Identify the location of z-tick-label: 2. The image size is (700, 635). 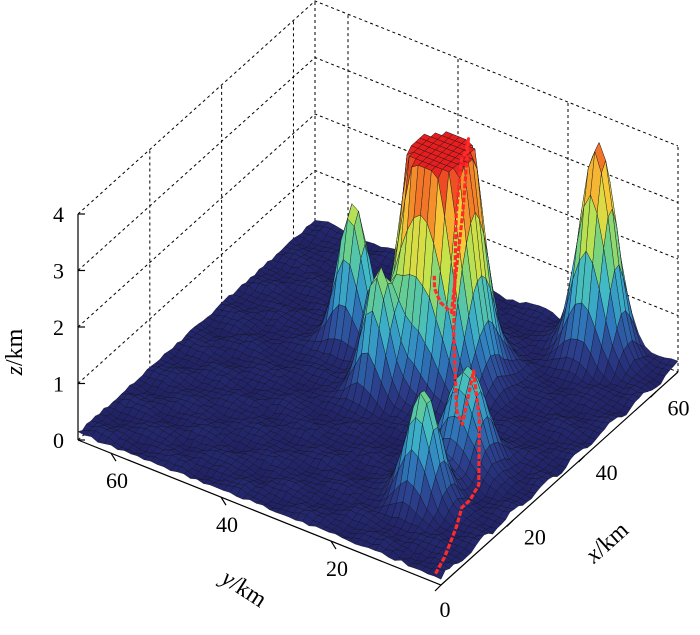
(58, 327).